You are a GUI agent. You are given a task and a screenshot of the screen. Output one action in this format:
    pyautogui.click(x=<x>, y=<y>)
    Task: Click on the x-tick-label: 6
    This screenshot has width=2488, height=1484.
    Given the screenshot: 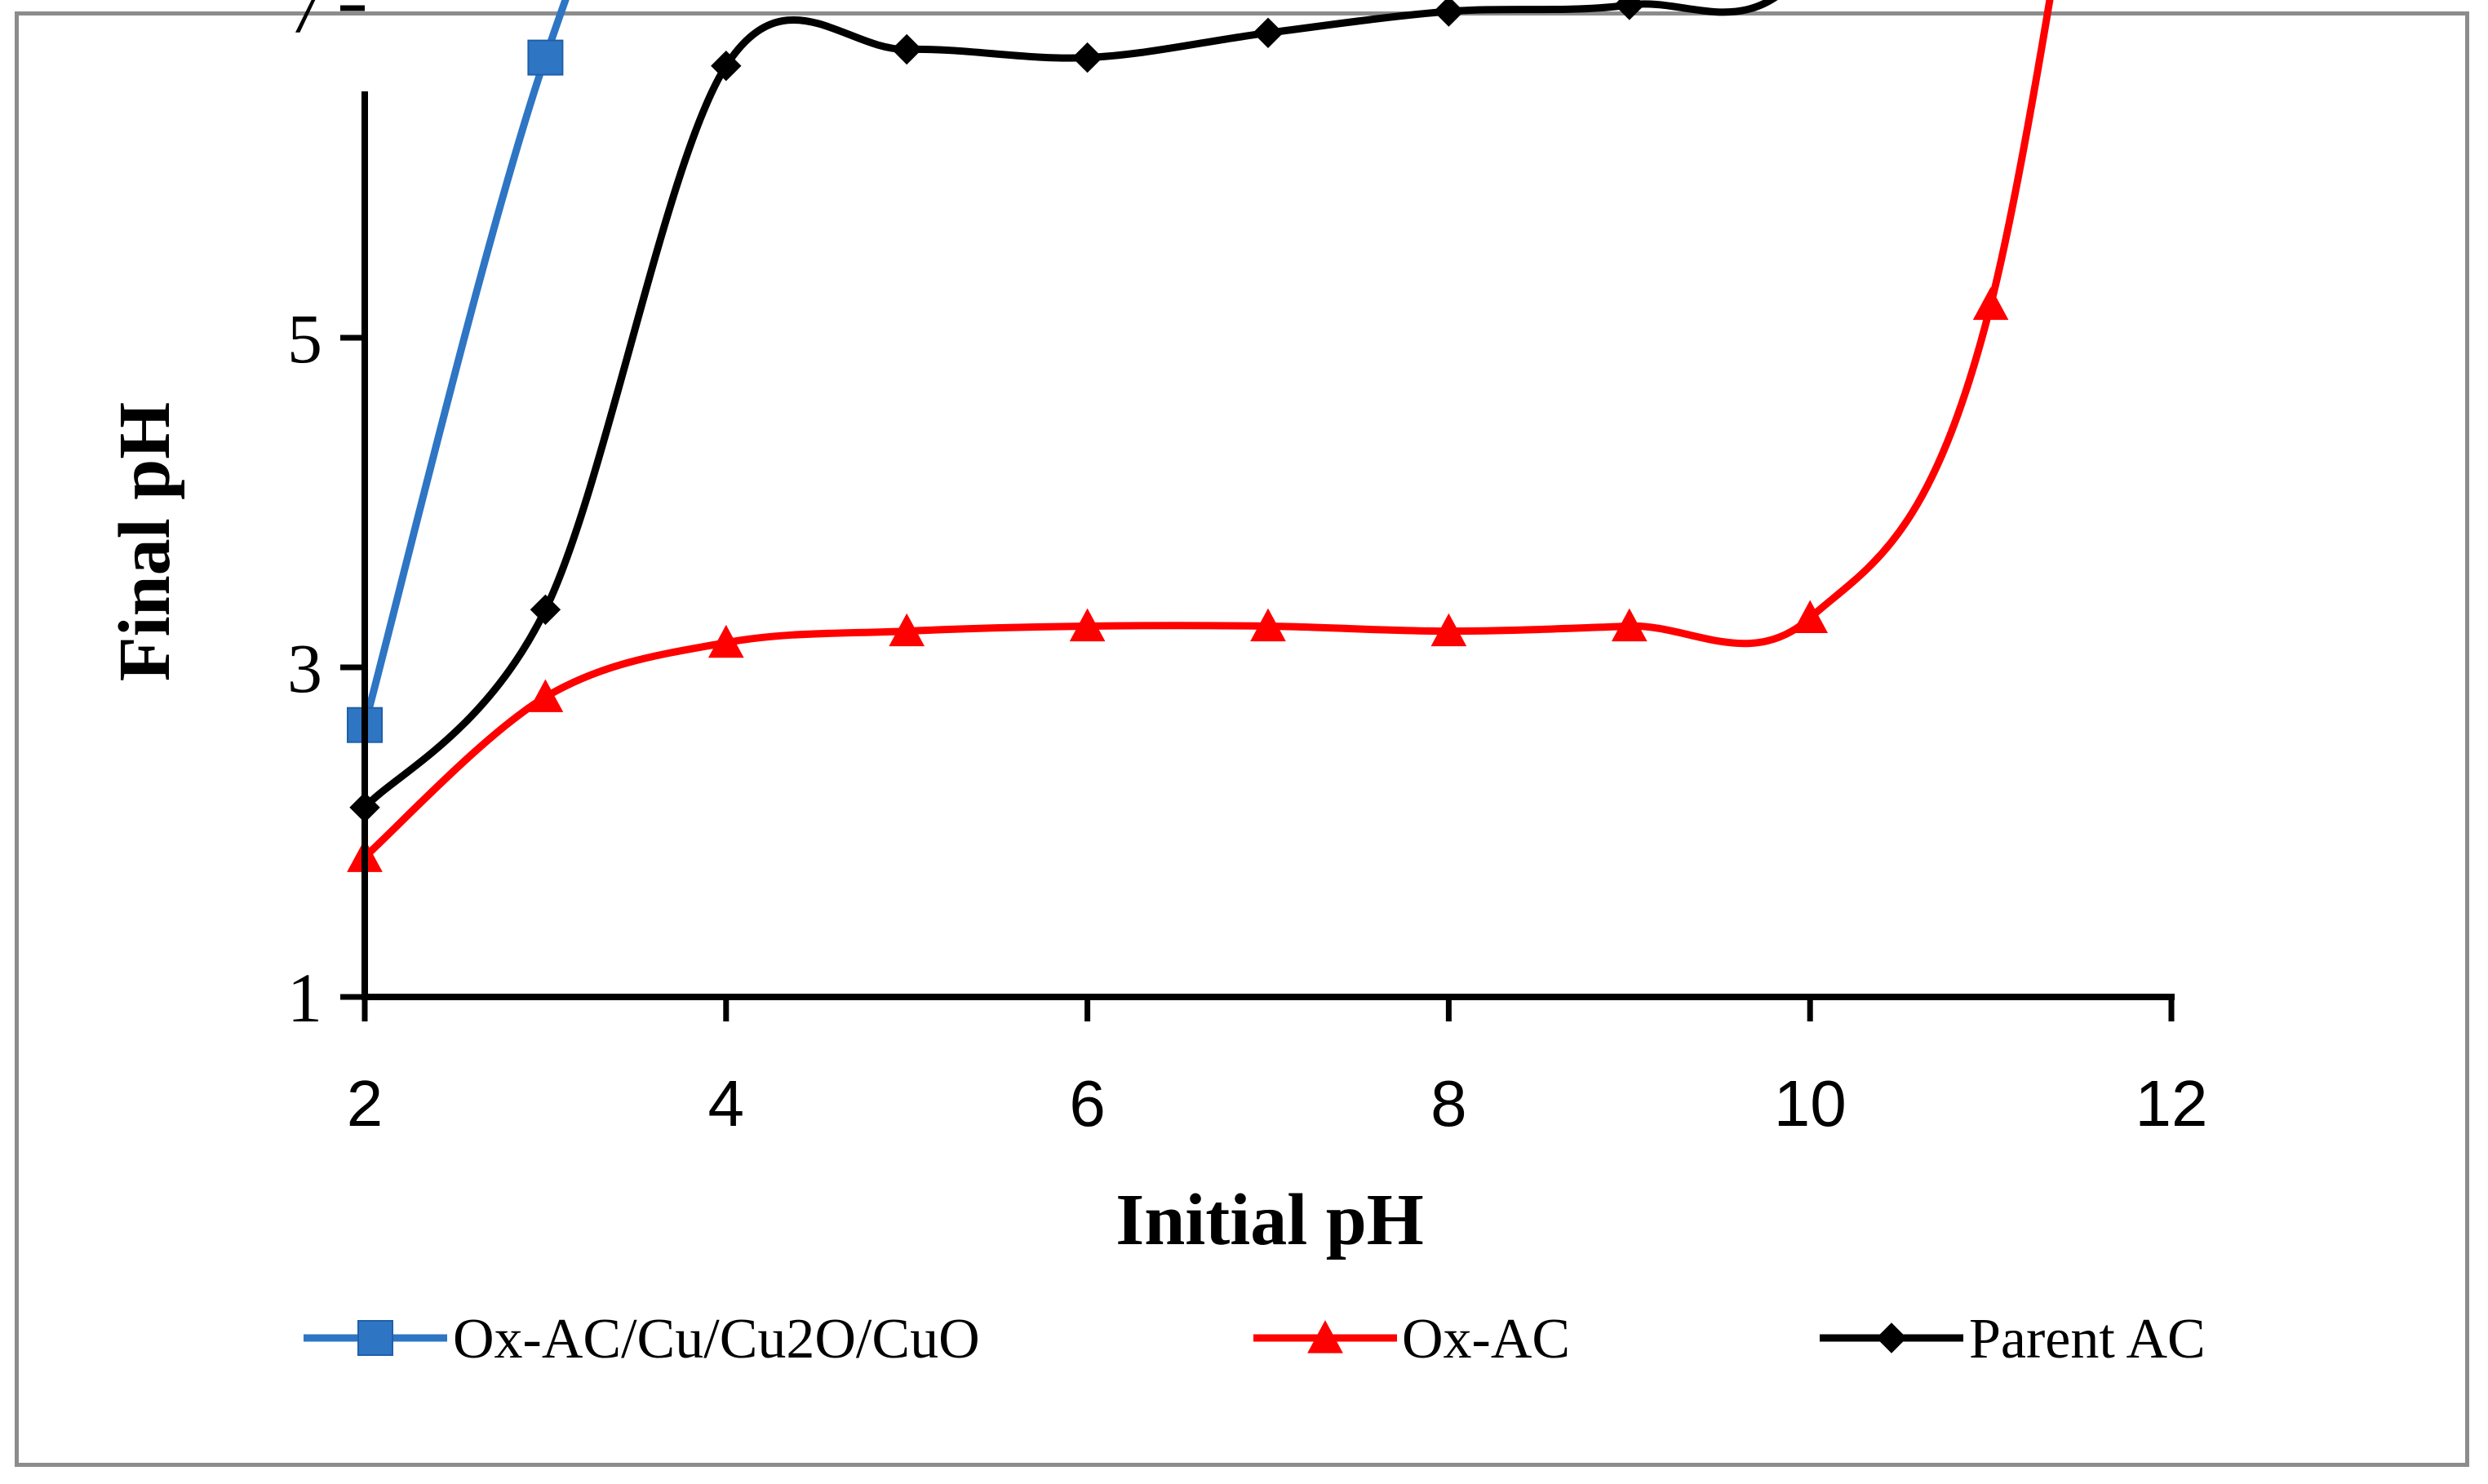 What is the action you would take?
    pyautogui.click(x=1087, y=1103)
    